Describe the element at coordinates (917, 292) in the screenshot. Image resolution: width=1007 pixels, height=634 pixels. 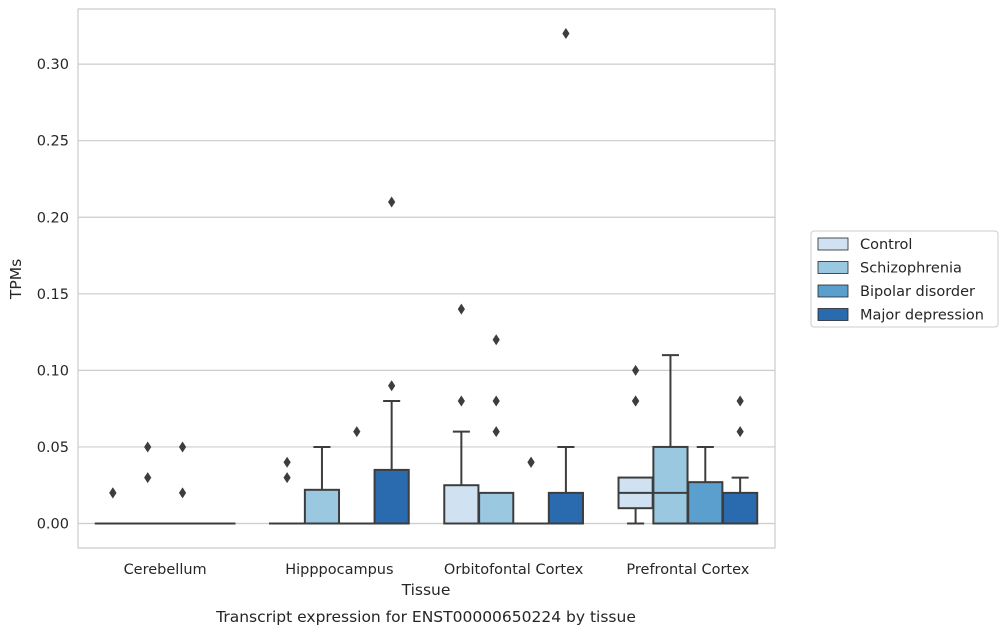
I see `legend-label: Bipolar disorder` at that location.